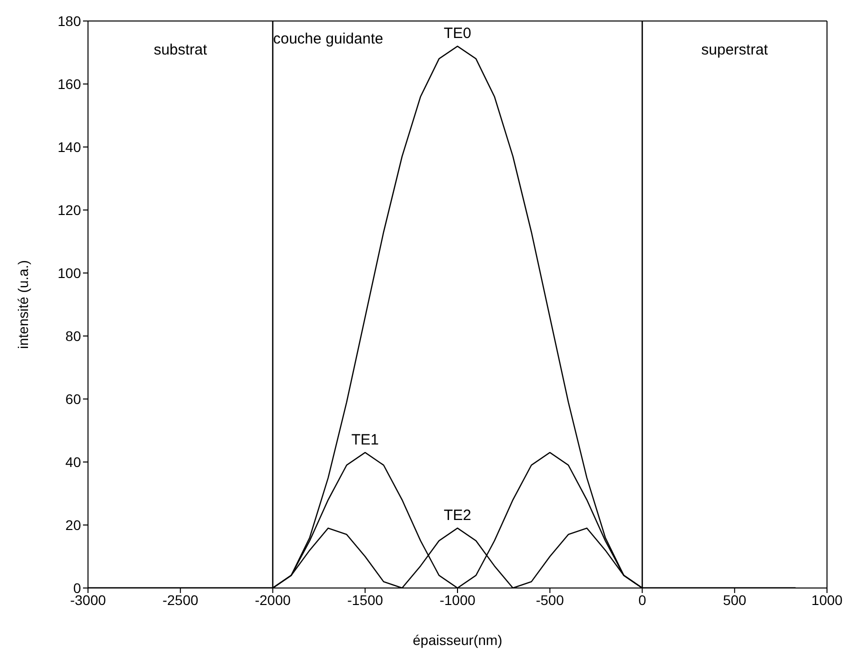 The image size is (855, 662). Describe the element at coordinates (22, 304) in the screenshot. I see `y-axis-title: intensité (u.a.)` at that location.